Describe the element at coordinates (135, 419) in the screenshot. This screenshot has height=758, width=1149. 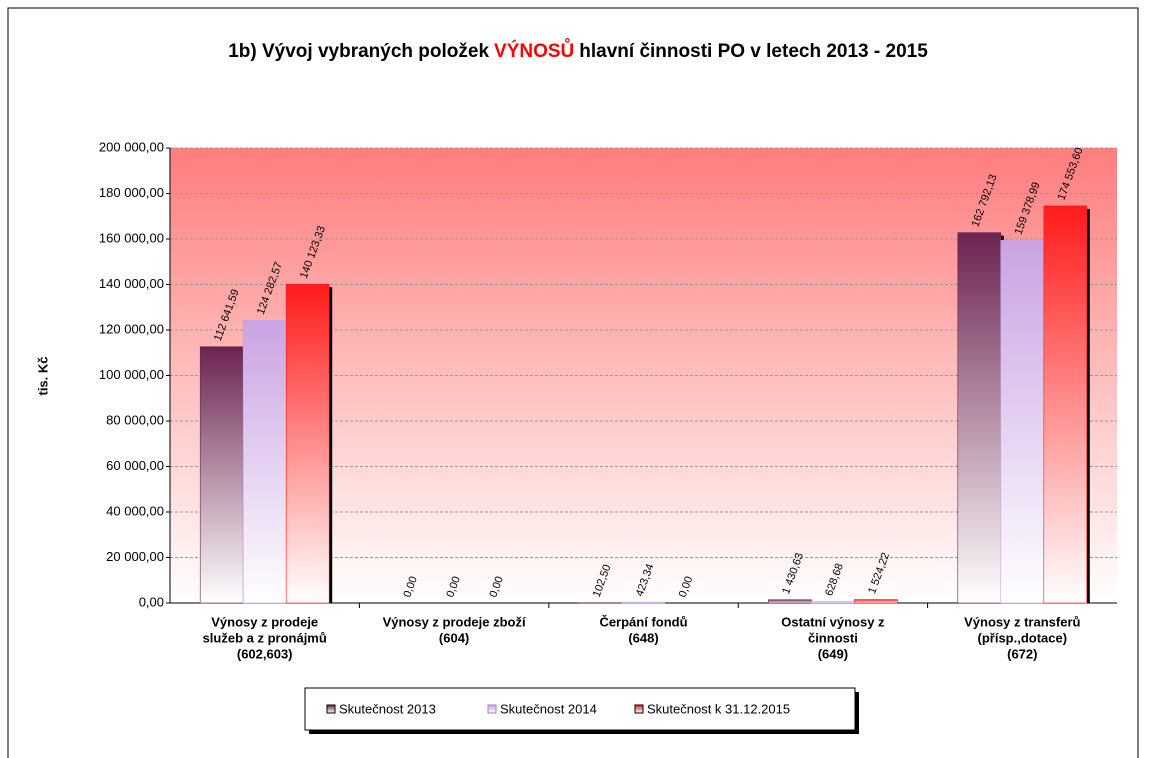
I see `y-tick-label: 80 000,00` at that location.